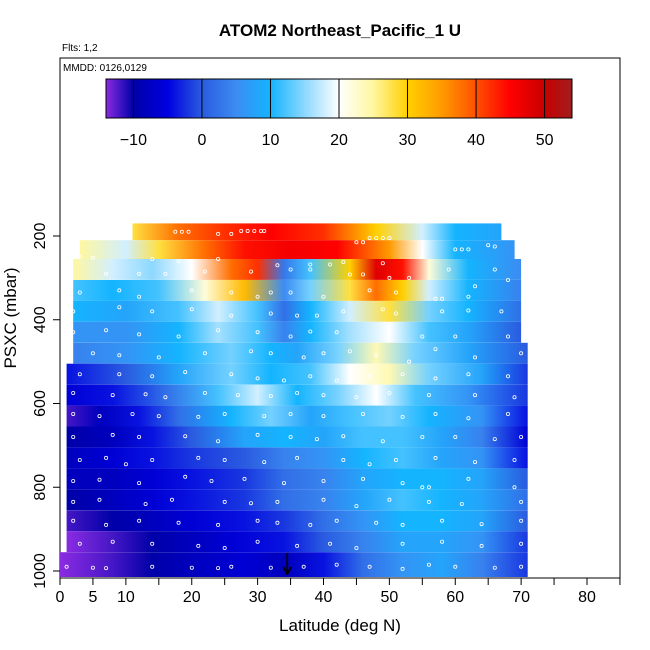 This screenshot has height=650, width=650. Describe the element at coordinates (339, 140) in the screenshot. I see `colorbar-tick-label: 20` at that location.